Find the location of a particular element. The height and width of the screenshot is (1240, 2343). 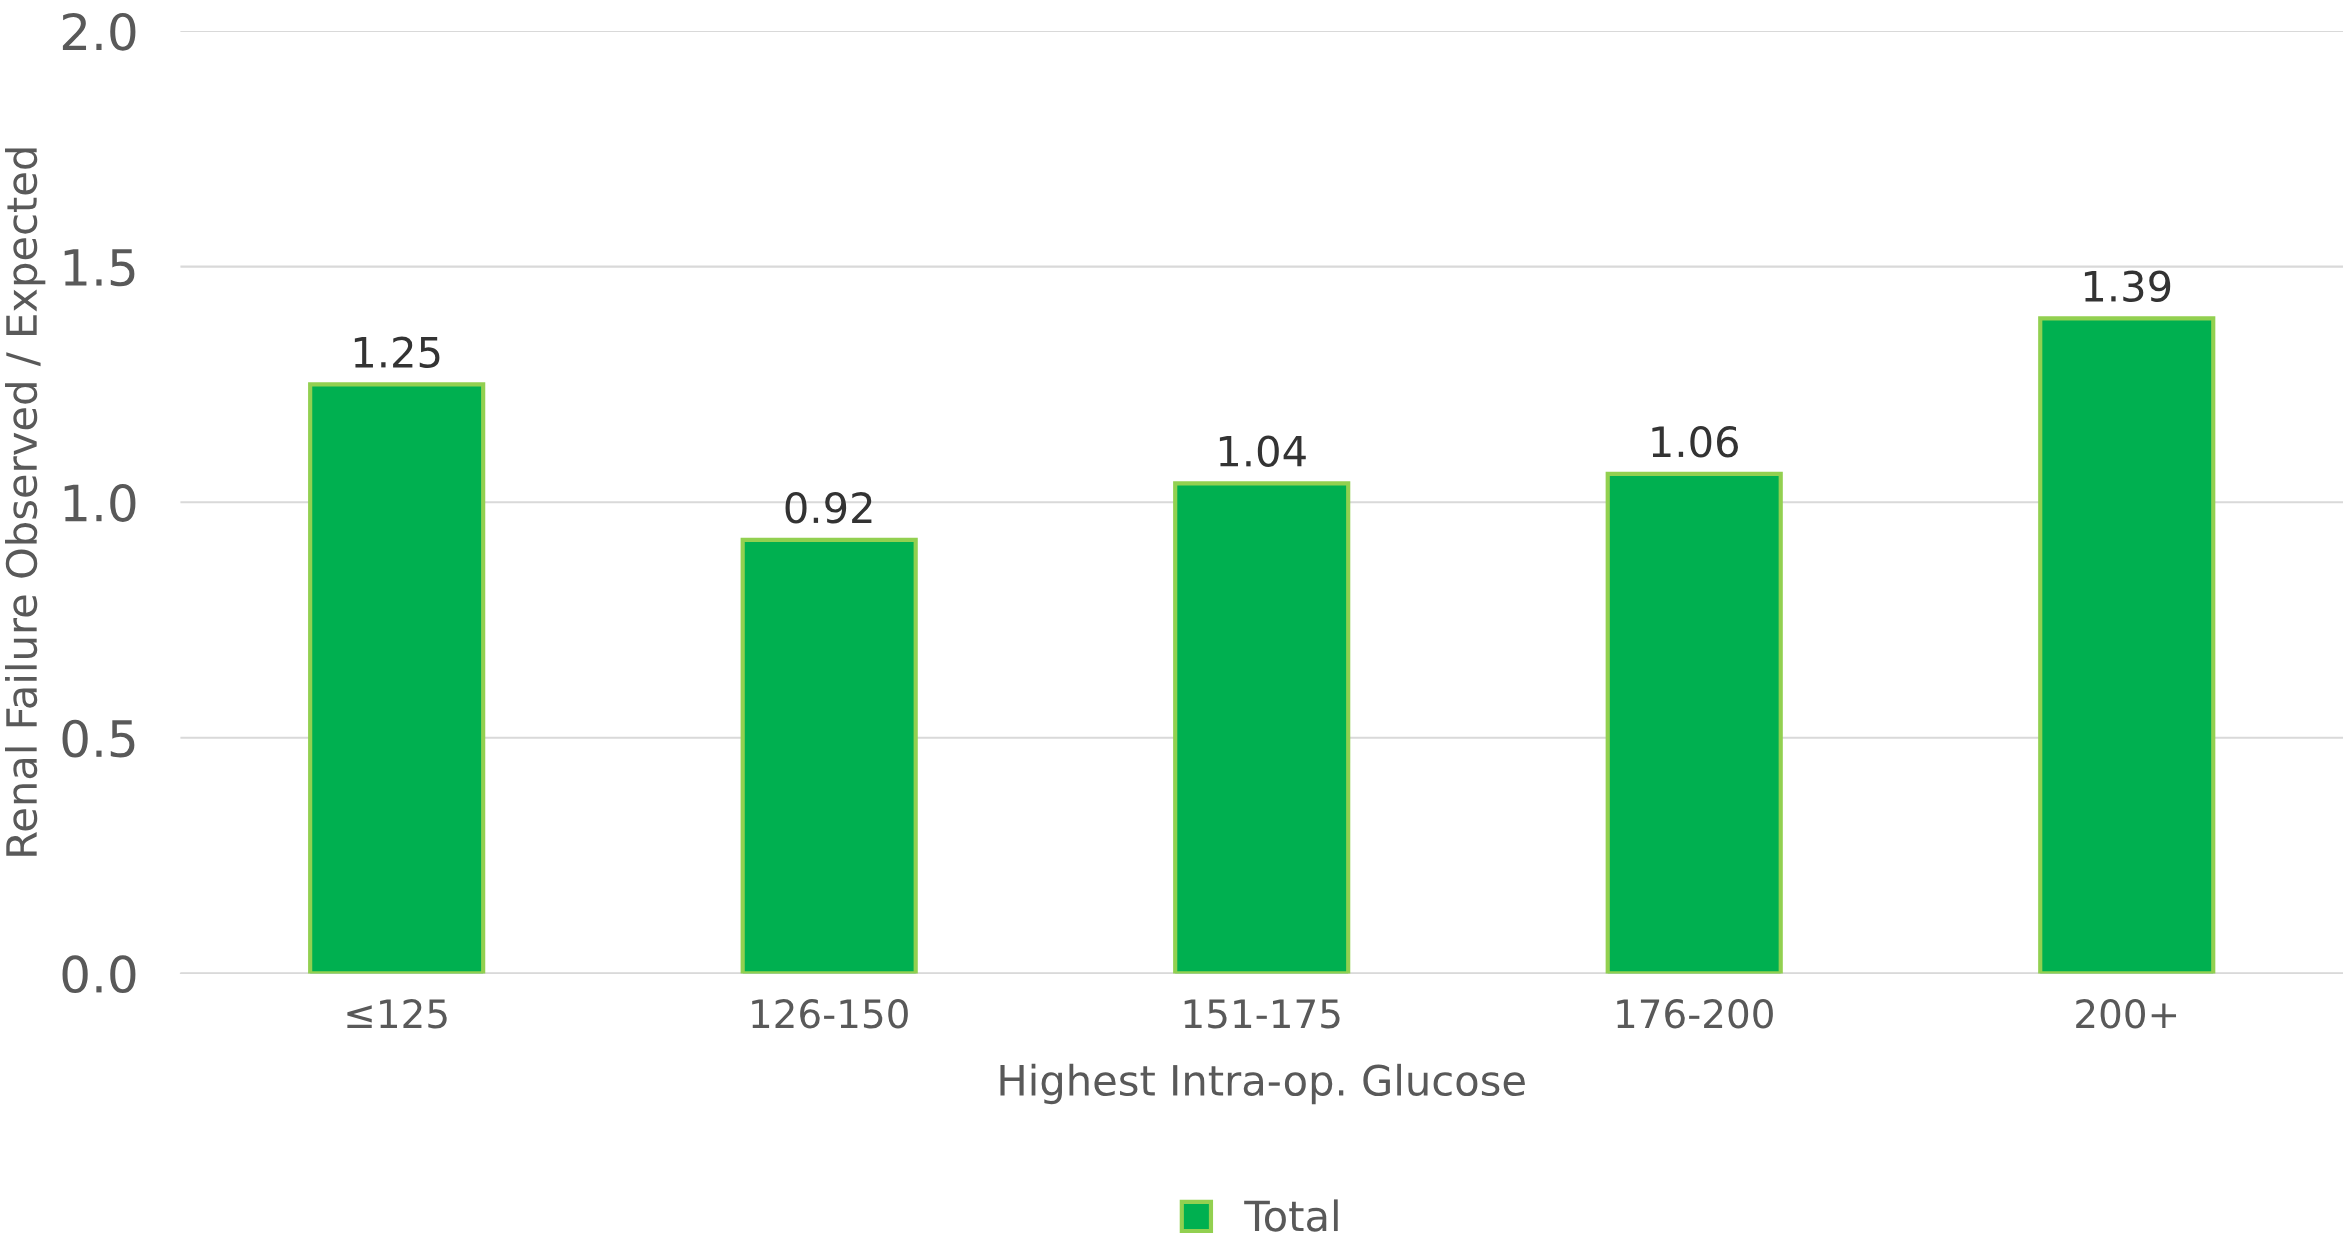

x-tick-label: 126-150 is located at coordinates (830, 1014).